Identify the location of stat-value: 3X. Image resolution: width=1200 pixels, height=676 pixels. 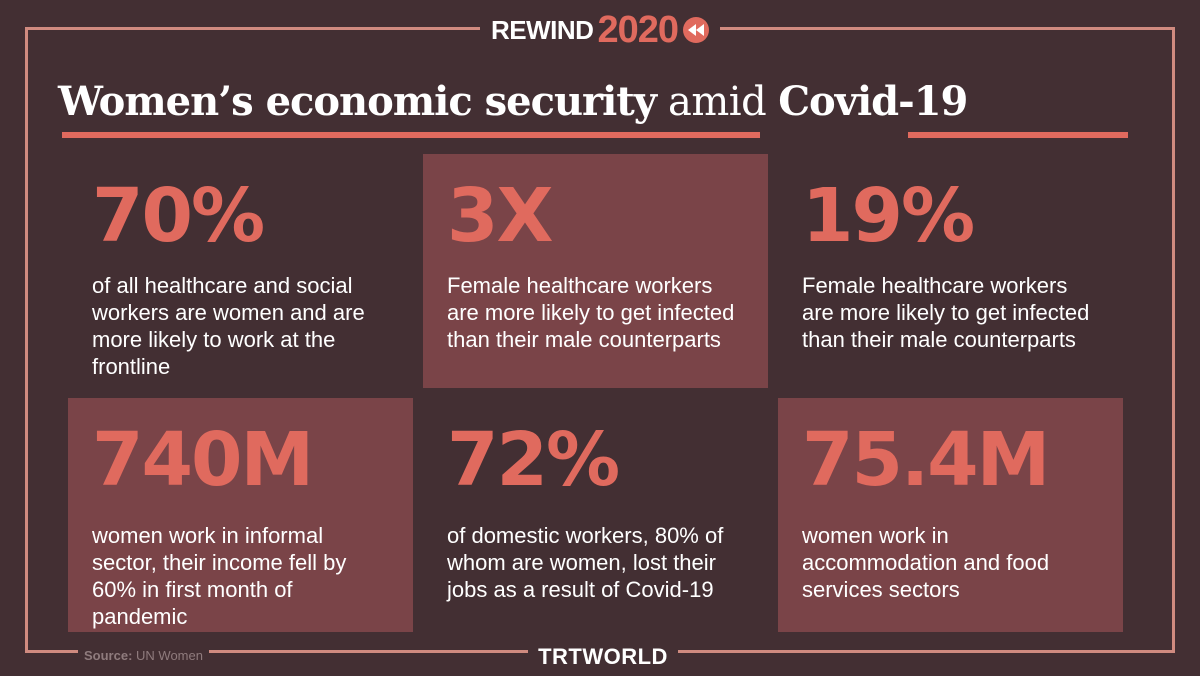
(500, 216).